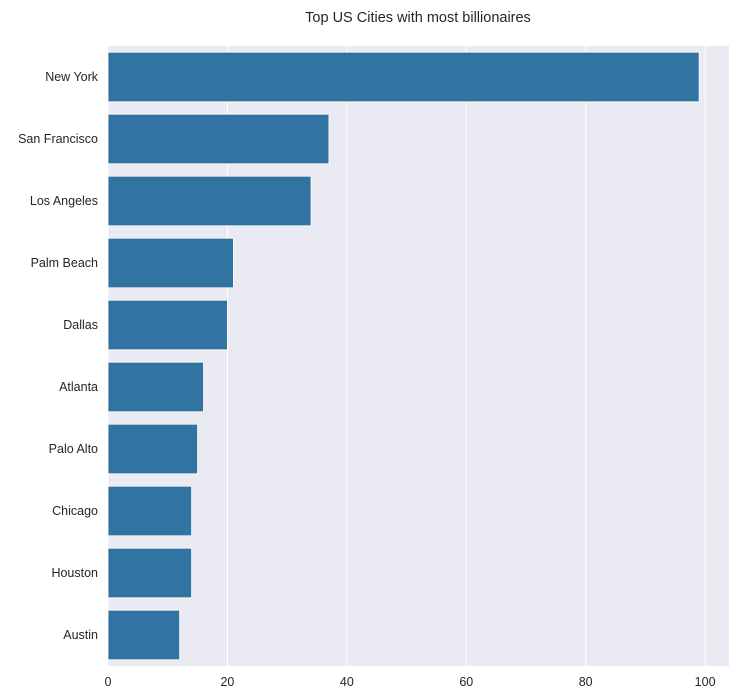 This screenshot has height=699, width=738. What do you see at coordinates (80, 635) in the screenshot?
I see `y-tick-label-austin: Austin` at bounding box center [80, 635].